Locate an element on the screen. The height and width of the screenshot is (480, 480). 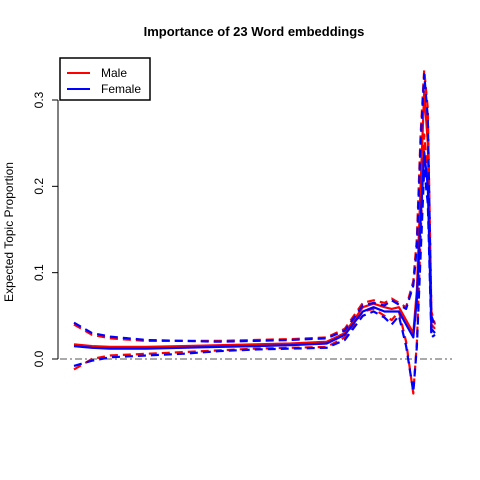
legend: Male Female is located at coordinates (105, 79).